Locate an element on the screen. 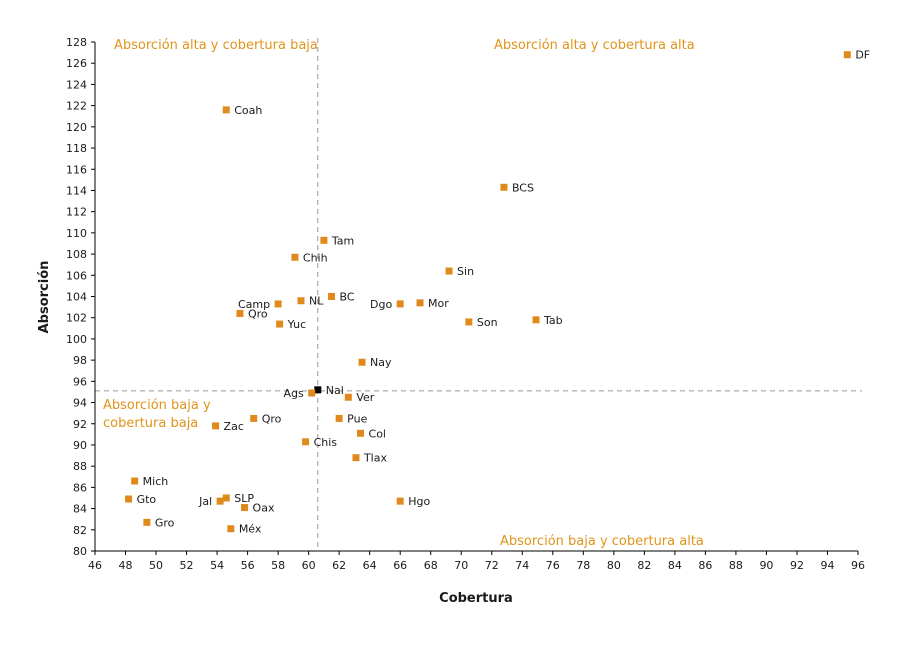 The image size is (911, 647). x-tick-label: 94 is located at coordinates (827, 565).